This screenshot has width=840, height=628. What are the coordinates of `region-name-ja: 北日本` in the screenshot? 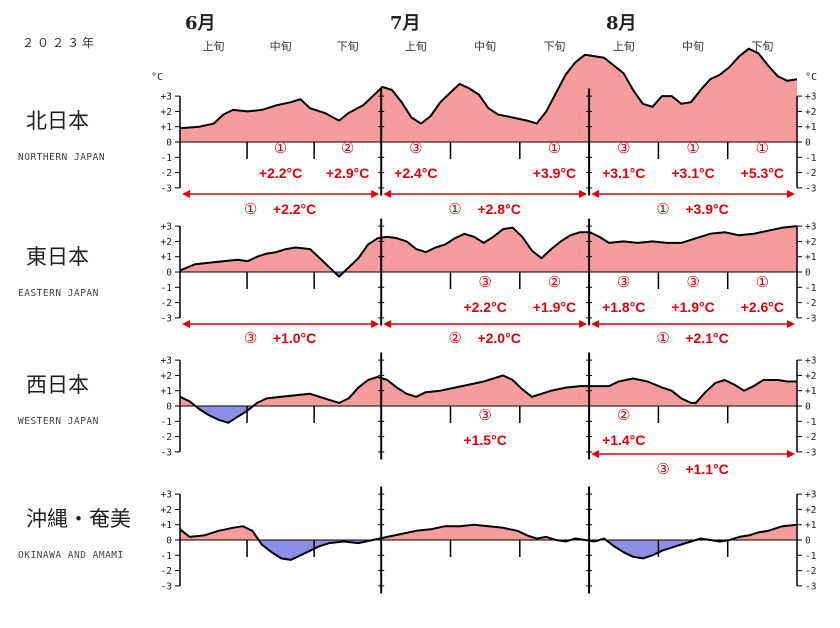 It's located at (57, 121).